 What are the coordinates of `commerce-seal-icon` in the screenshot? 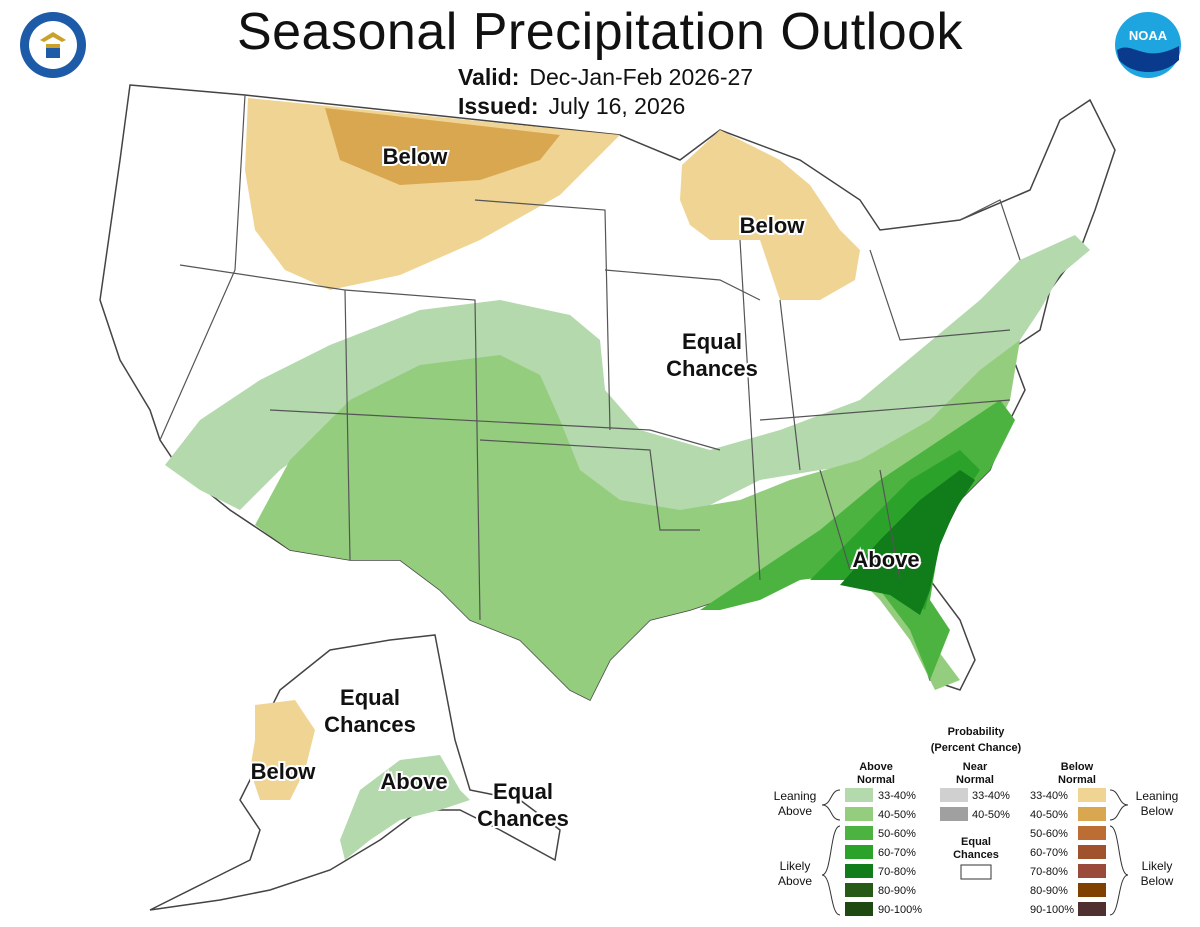 It's located at (53, 45).